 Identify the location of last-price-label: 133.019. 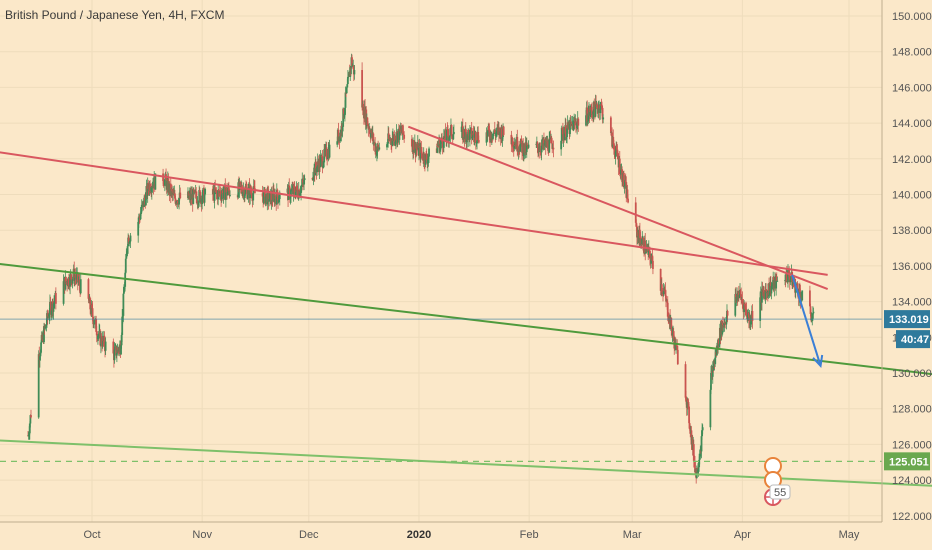
(909, 320).